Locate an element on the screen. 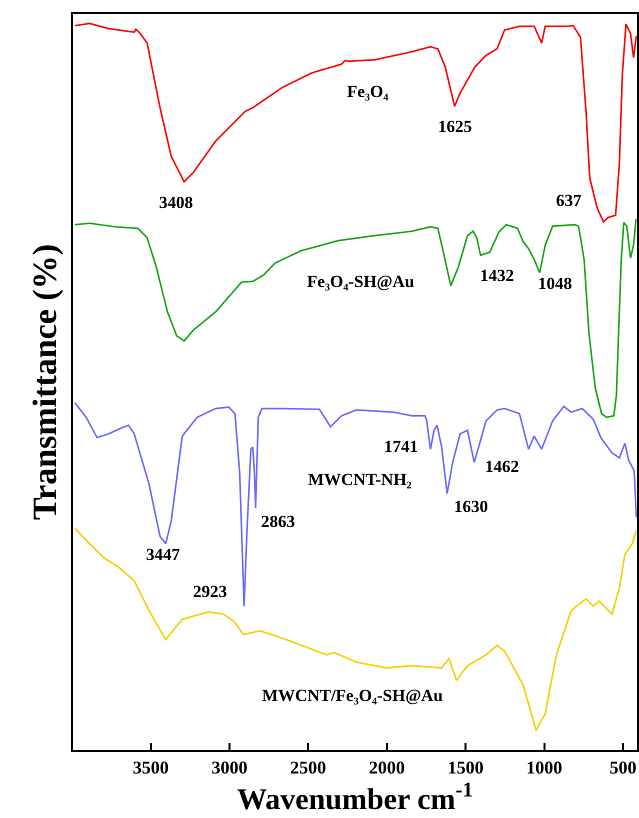  annotation: 1462 is located at coordinates (502, 466).